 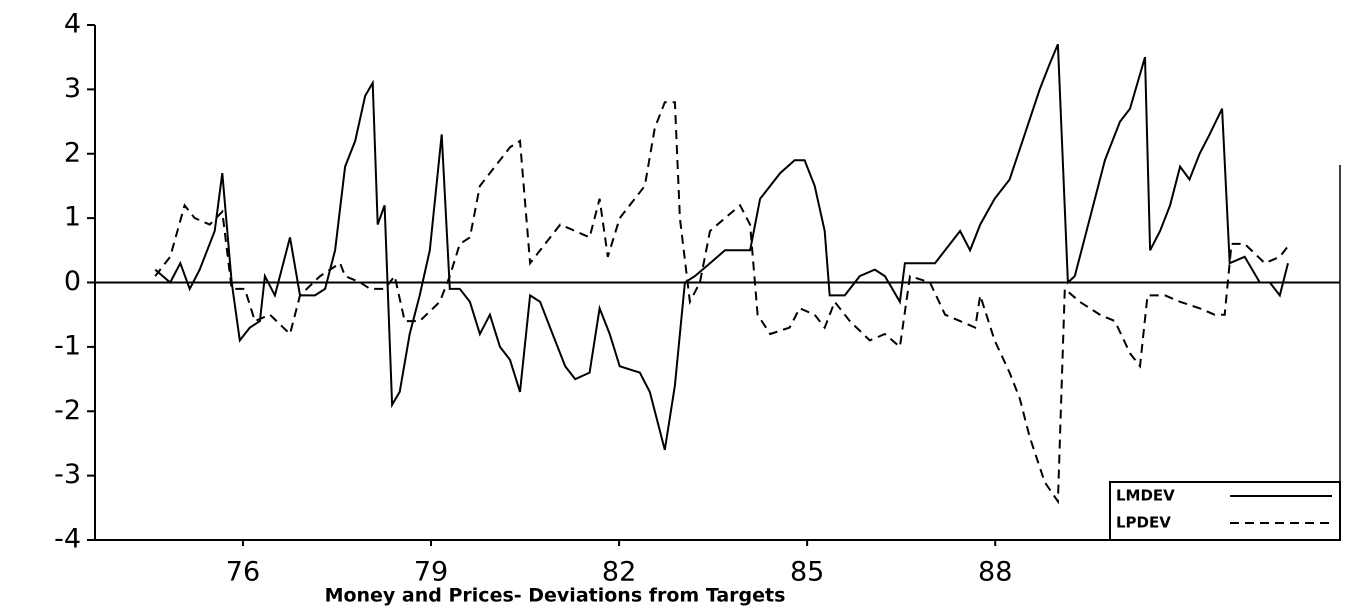 I want to click on y-tick-label: 1, so click(x=72, y=217).